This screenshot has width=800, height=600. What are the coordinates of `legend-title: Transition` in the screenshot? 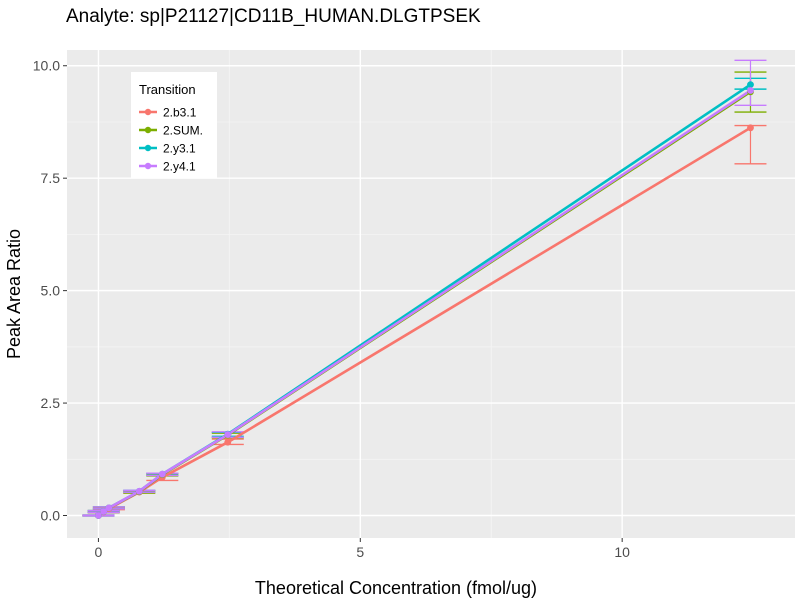 It's located at (167, 89).